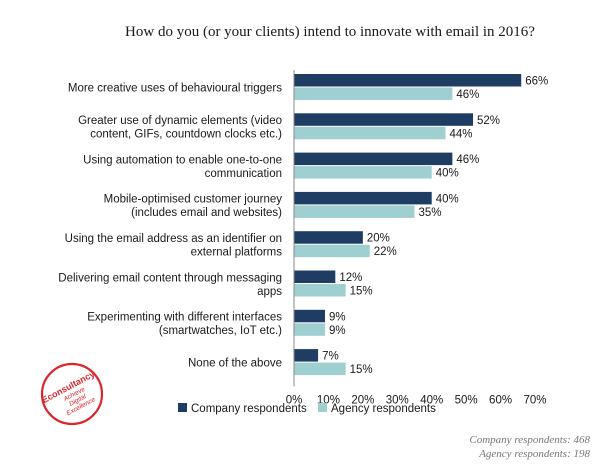 The image size is (600, 471). What do you see at coordinates (180, 121) in the screenshot?
I see `category-label-1-line-0: Greater use of dynamic elements (video` at bounding box center [180, 121].